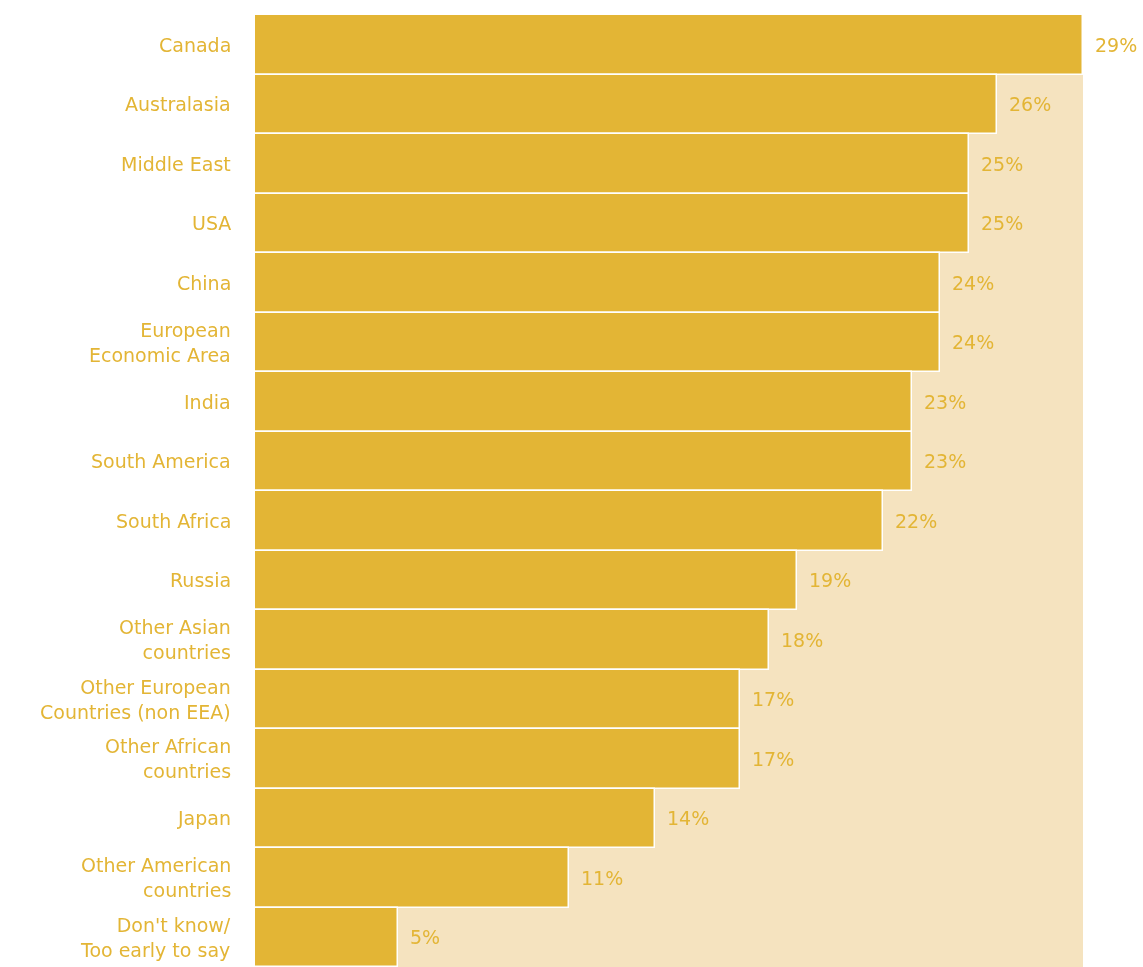 The width and height of the screenshot is (1143, 967). I want to click on y-tick-label: Don't know/ Too early to say, so click(155, 937).